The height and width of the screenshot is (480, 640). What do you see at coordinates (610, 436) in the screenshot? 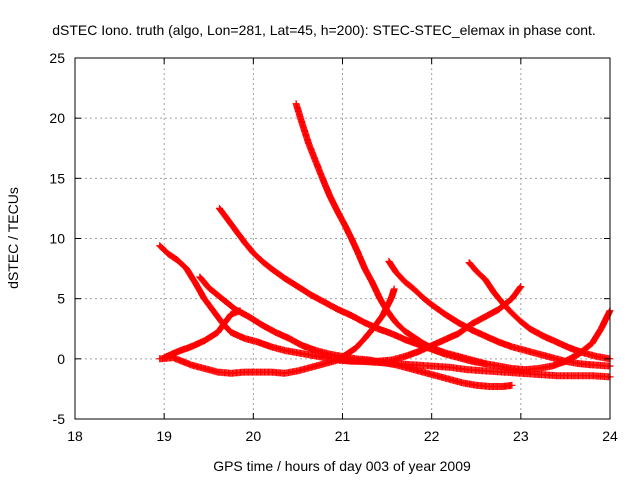
I see `x-tick-label: 24` at bounding box center [610, 436].